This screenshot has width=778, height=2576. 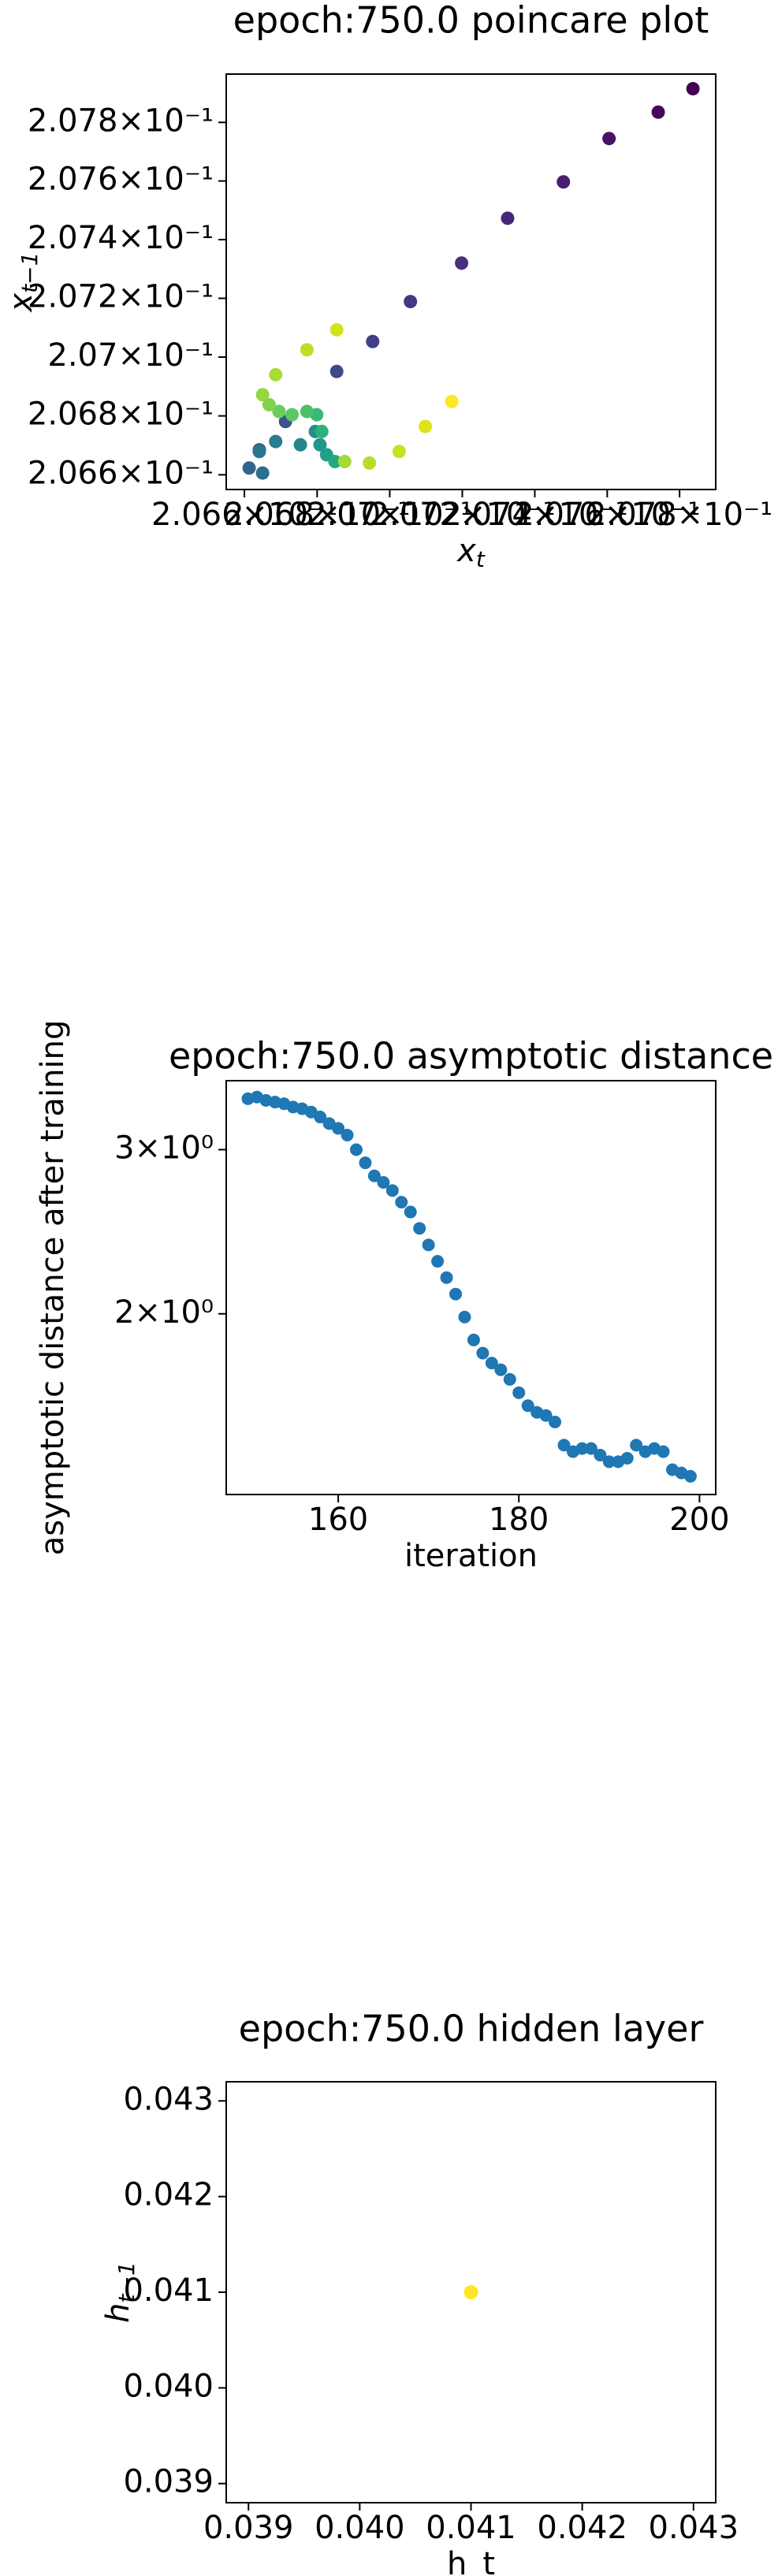 I want to click on x-tick-label: 0.041, so click(x=471, y=2528).